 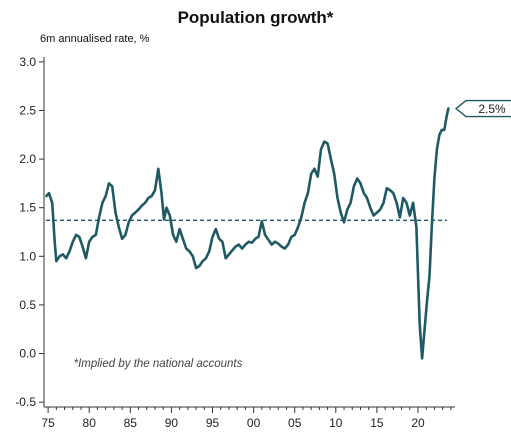 What do you see at coordinates (131, 423) in the screenshot?
I see `x-tick-label: 85` at bounding box center [131, 423].